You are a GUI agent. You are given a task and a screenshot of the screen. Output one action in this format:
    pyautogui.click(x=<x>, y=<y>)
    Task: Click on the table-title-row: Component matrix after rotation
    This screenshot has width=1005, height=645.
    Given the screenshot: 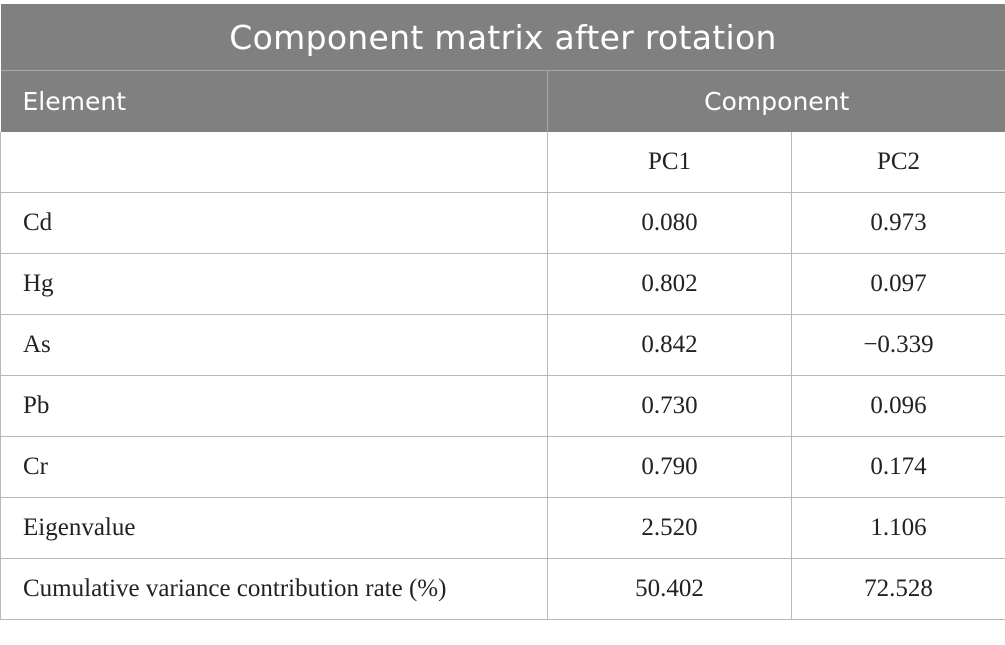 What is the action you would take?
    pyautogui.click(x=502, y=37)
    